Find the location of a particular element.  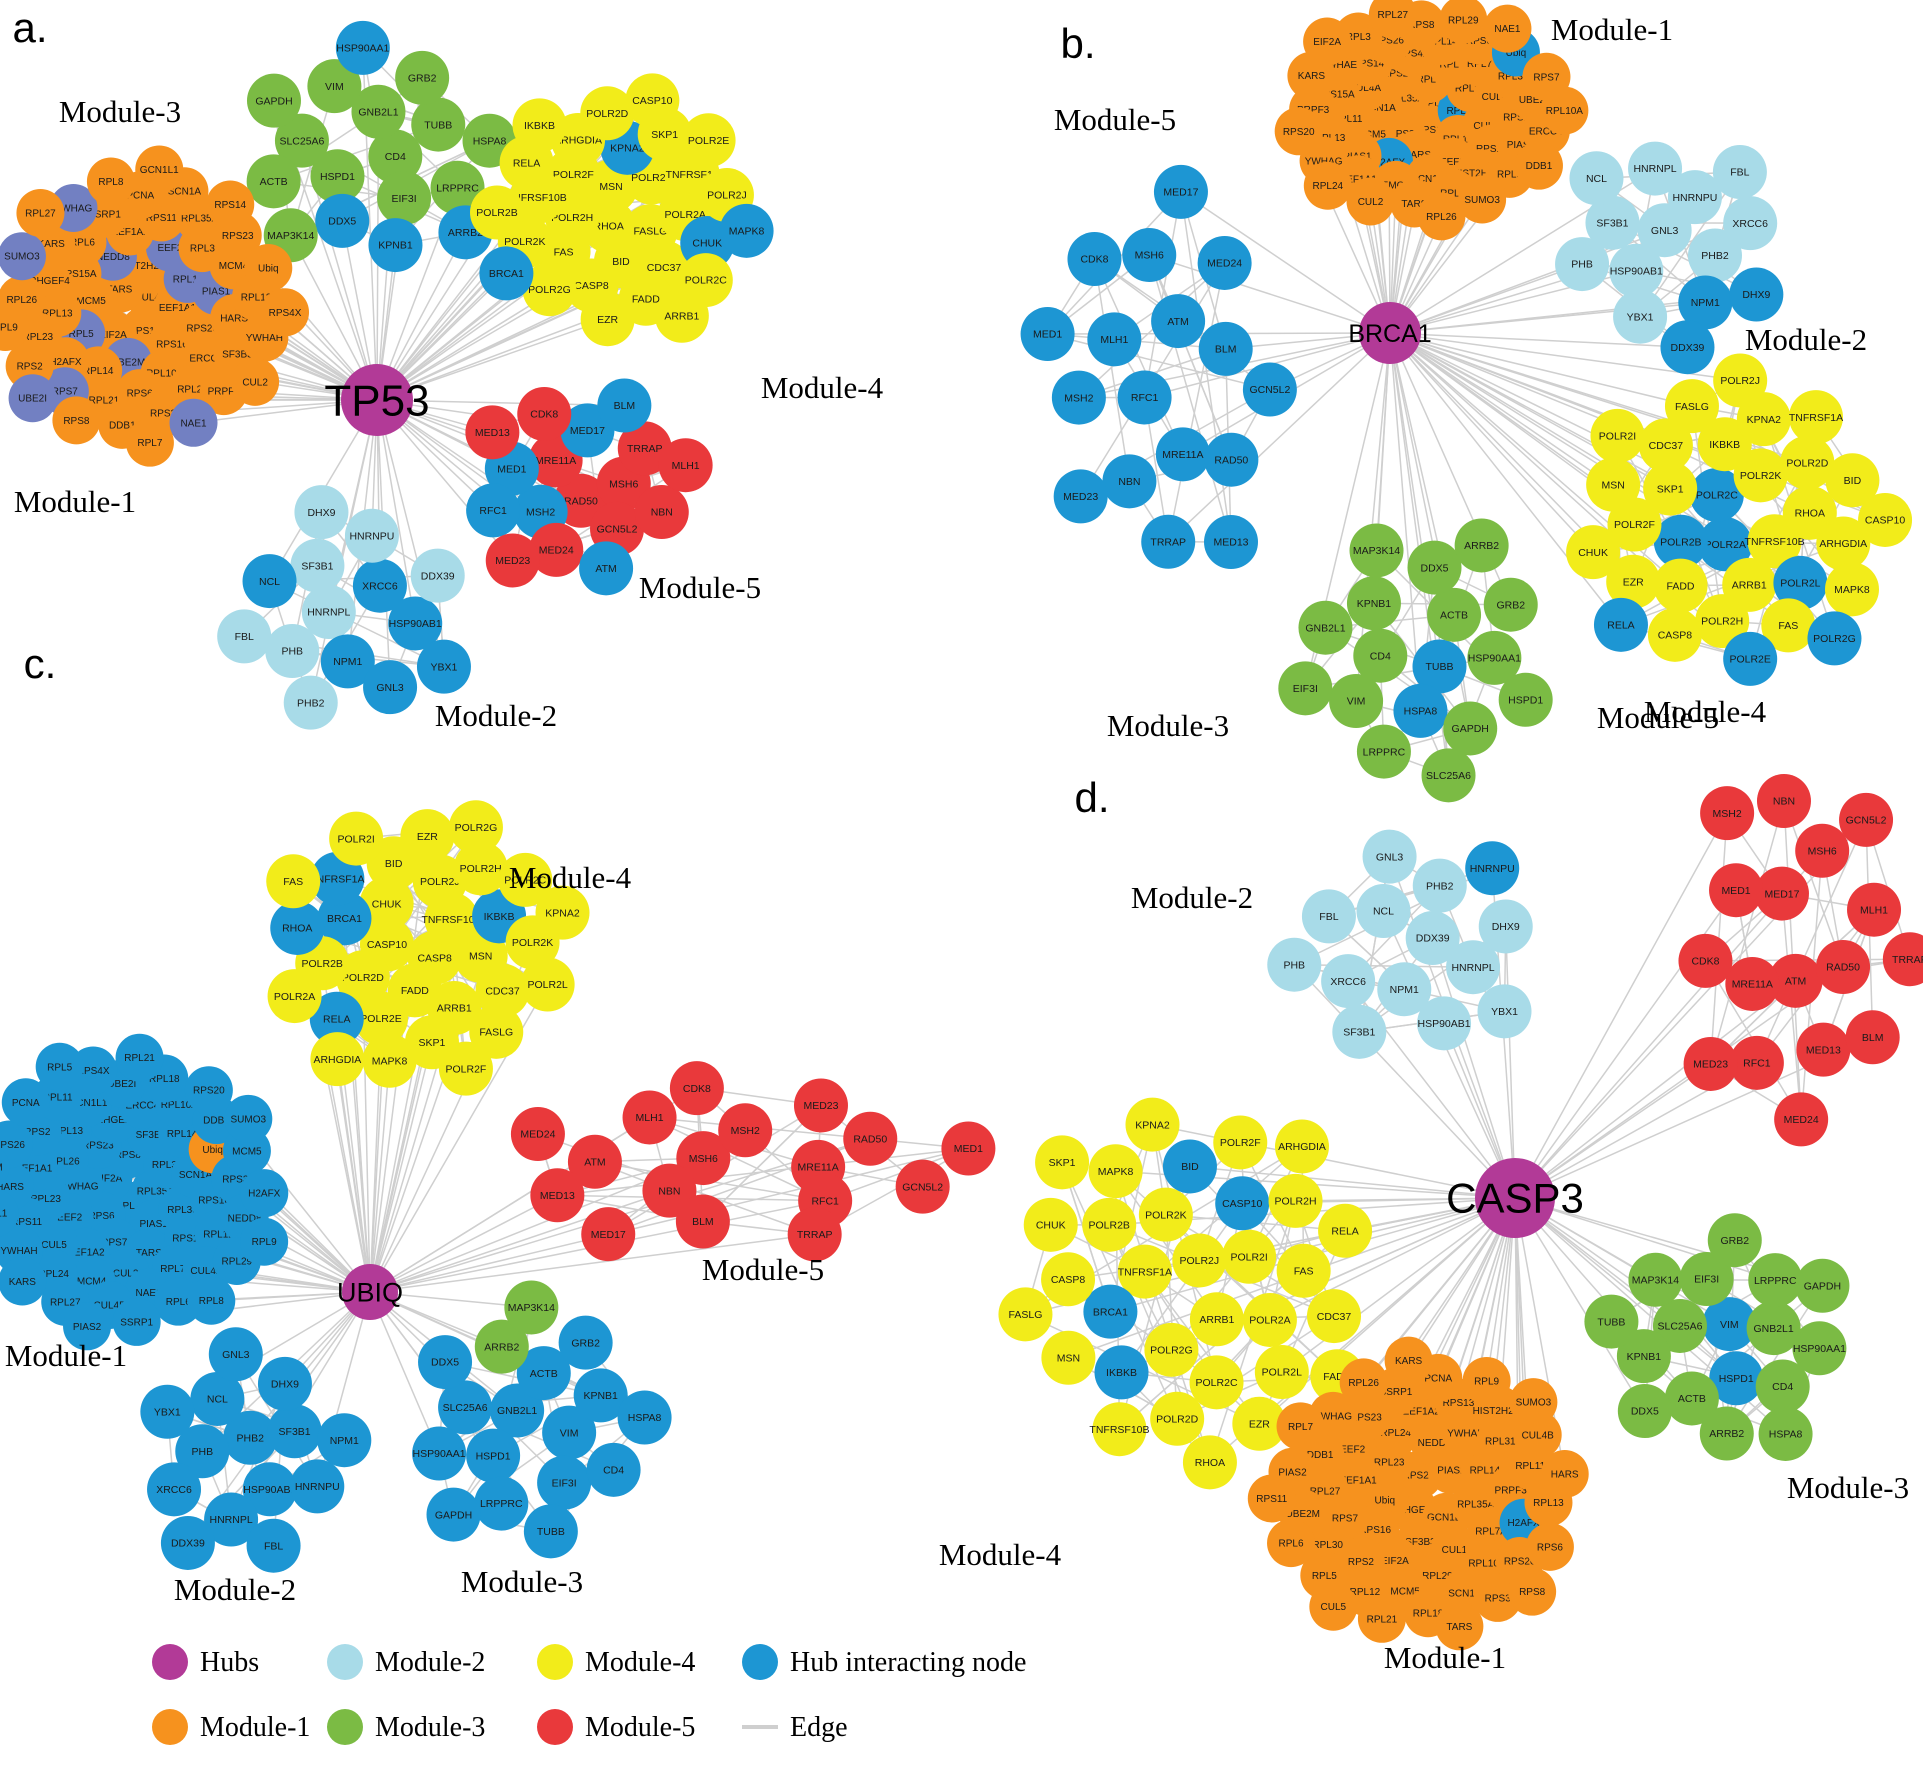

node-polr2i: POLR2I is located at coordinates (1617, 435).